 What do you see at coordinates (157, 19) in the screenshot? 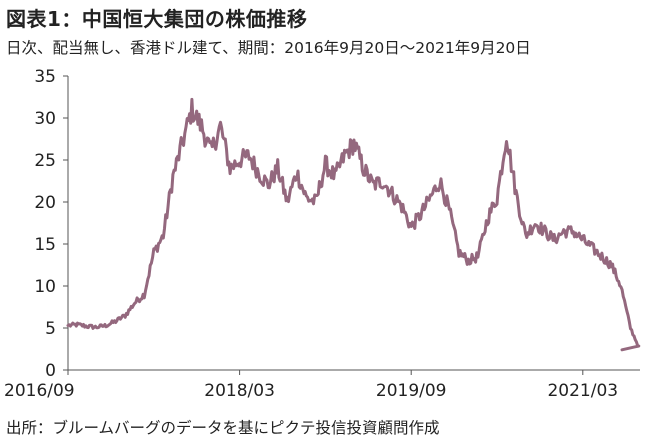
I see `chart-title: 図表1：中国恒大集団の株価推移` at bounding box center [157, 19].